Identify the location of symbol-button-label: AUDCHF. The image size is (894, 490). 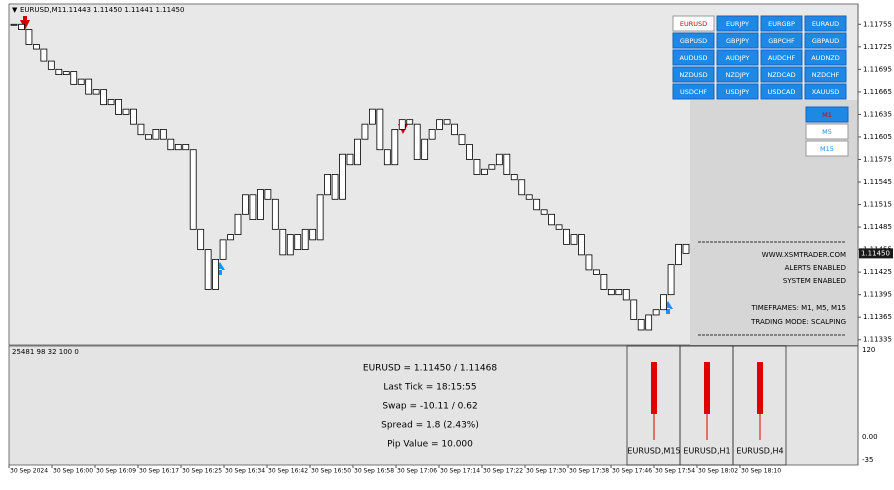
(782, 58).